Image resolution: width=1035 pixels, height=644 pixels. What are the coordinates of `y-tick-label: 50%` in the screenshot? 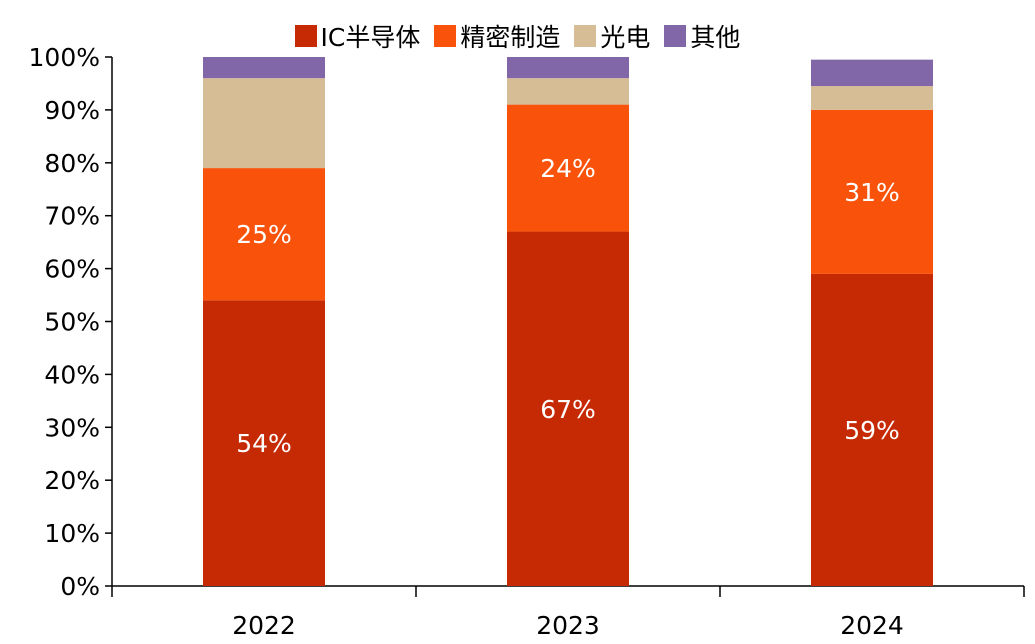 It's located at (72, 322).